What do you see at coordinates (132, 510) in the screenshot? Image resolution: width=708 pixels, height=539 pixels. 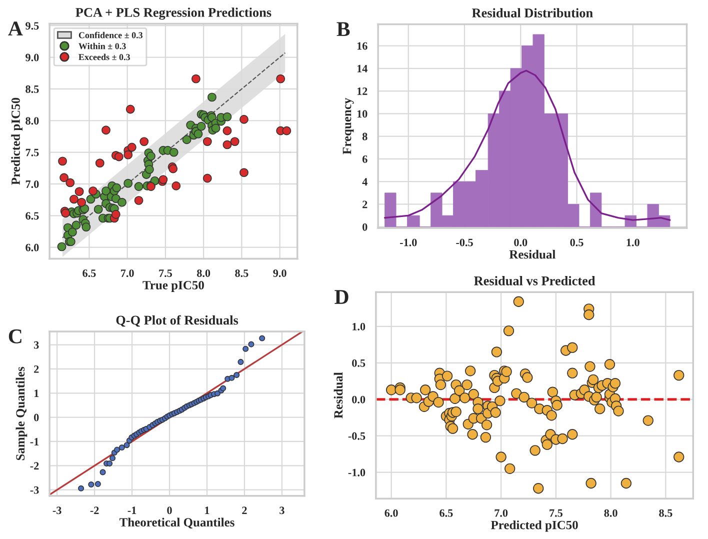 I see `x-tick-label: -1` at bounding box center [132, 510].